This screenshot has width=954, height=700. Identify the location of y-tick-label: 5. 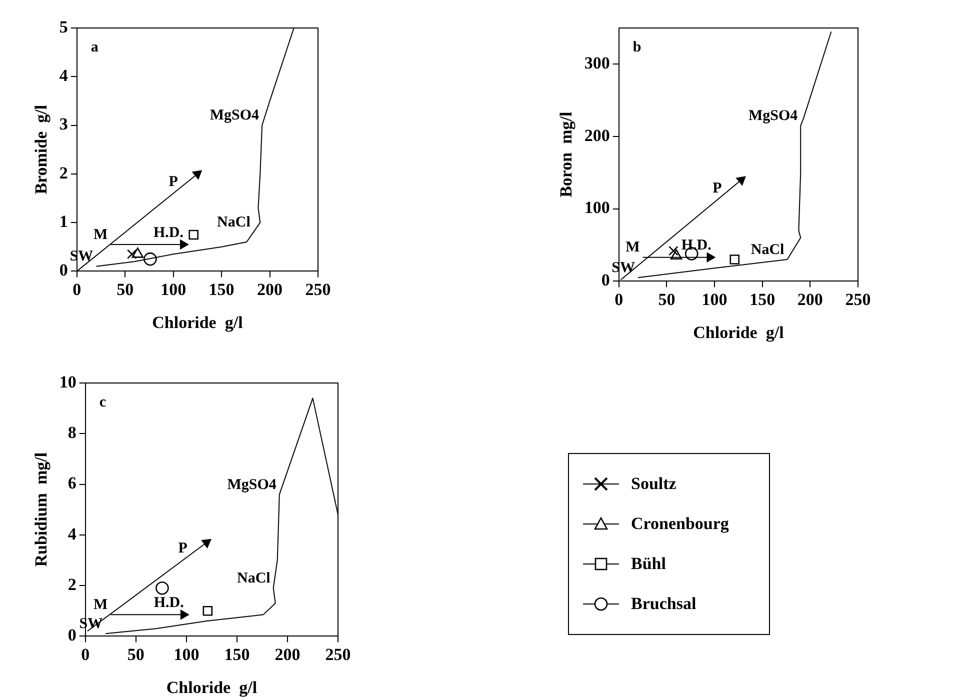
(63, 26).